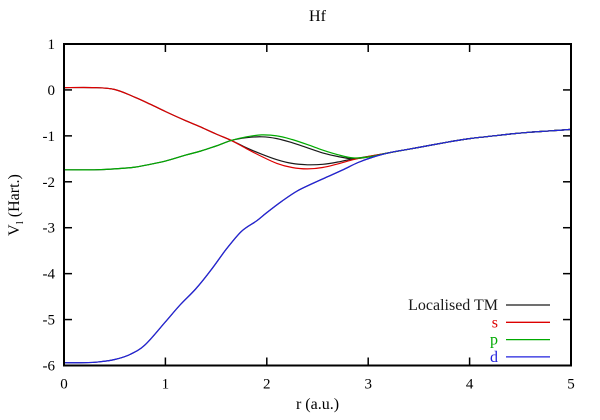 The width and height of the screenshot is (600, 420). What do you see at coordinates (571, 385) in the screenshot?
I see `x-tick-label: 5` at bounding box center [571, 385].